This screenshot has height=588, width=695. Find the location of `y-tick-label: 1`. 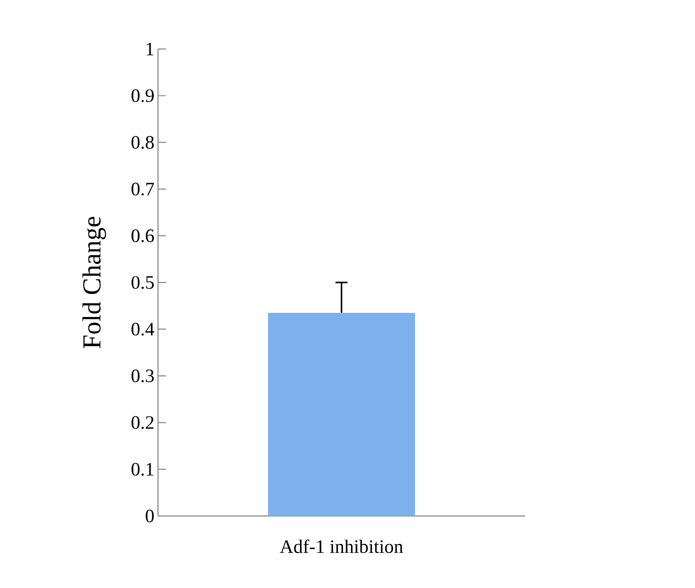

y-tick-label: 1 is located at coordinates (150, 49).